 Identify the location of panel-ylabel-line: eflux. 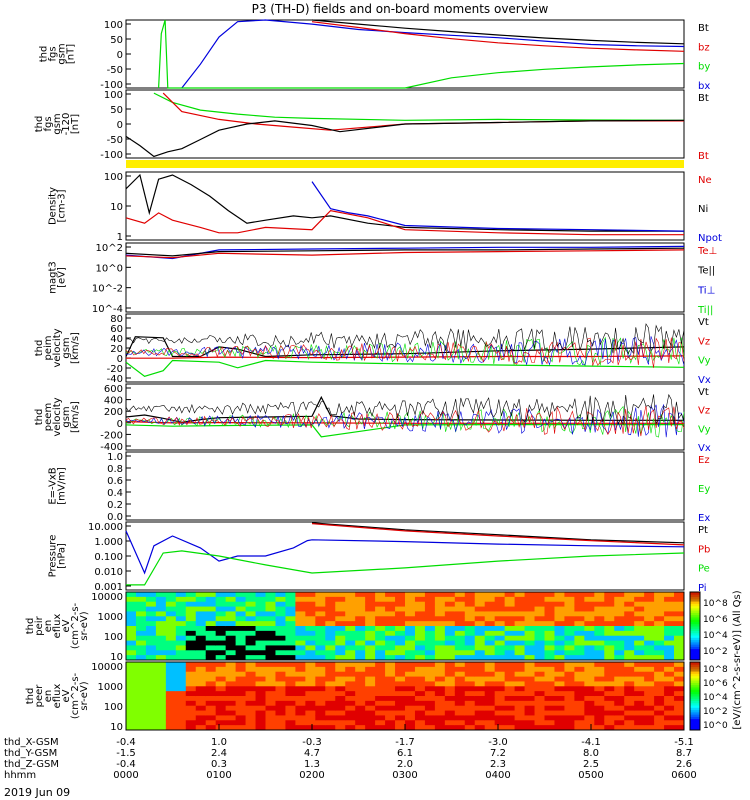
(57, 626).